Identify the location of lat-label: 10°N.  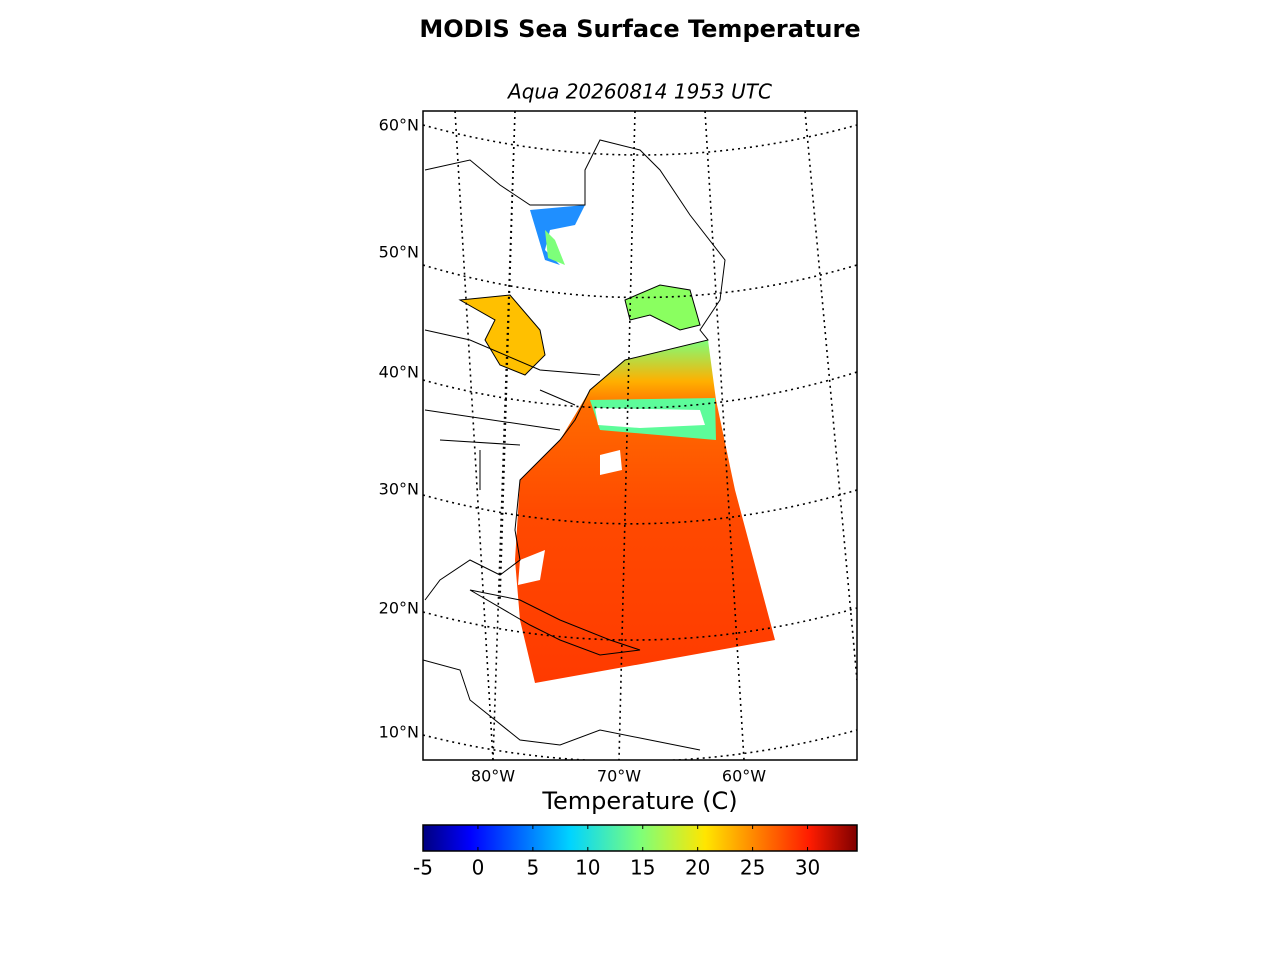
(399, 732).